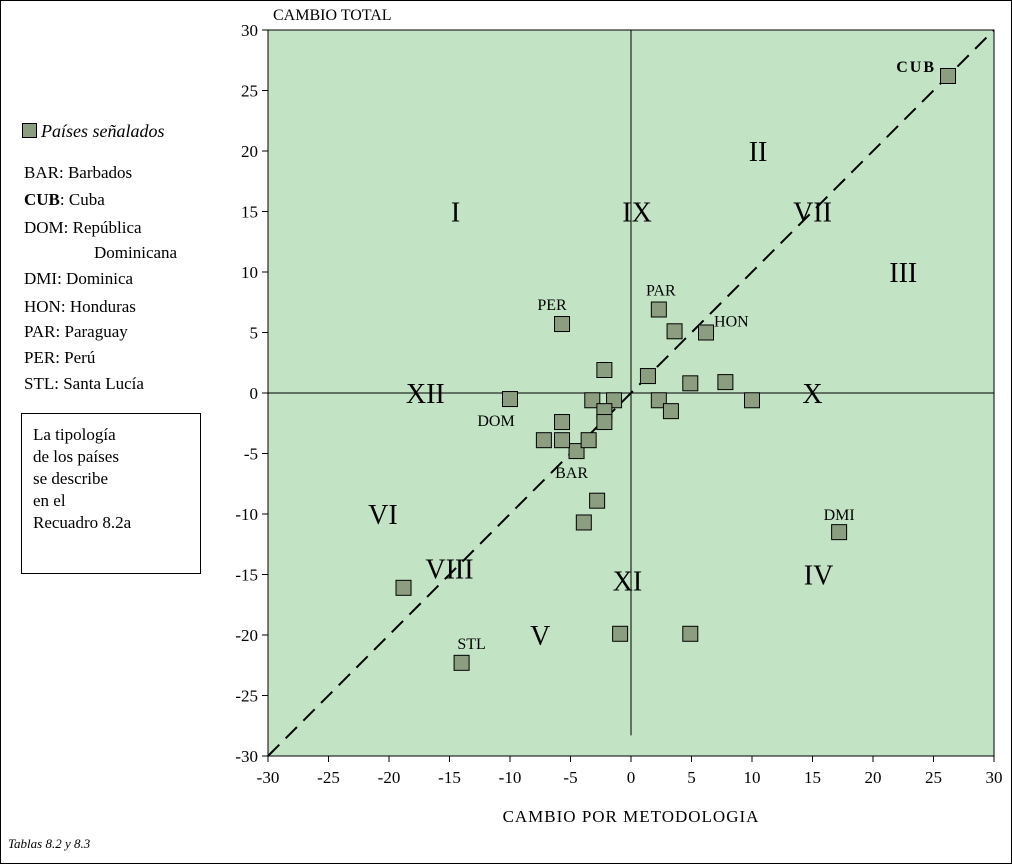 The height and width of the screenshot is (864, 1012). I want to click on y-tick-label: 5, so click(254, 333).